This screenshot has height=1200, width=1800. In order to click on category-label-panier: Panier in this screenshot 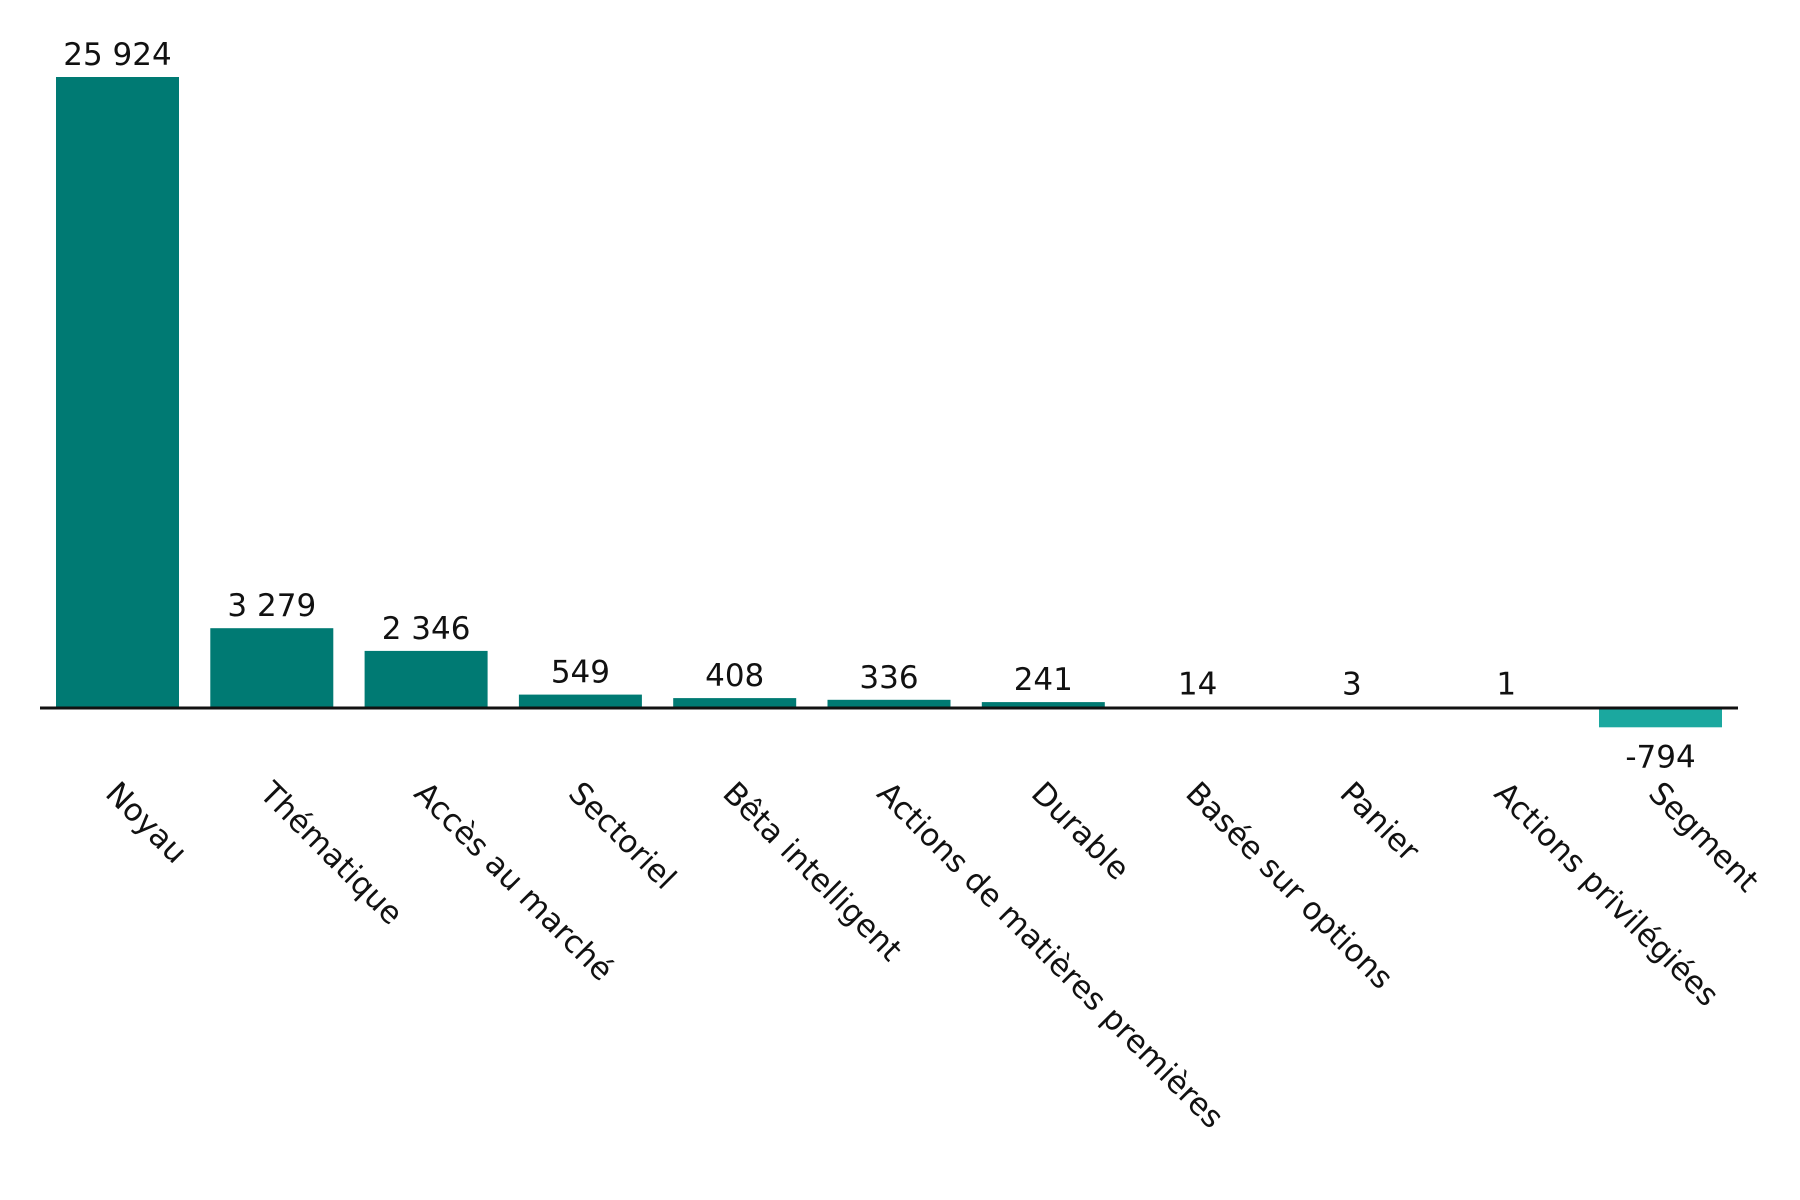, I will do `click(1380, 822)`.